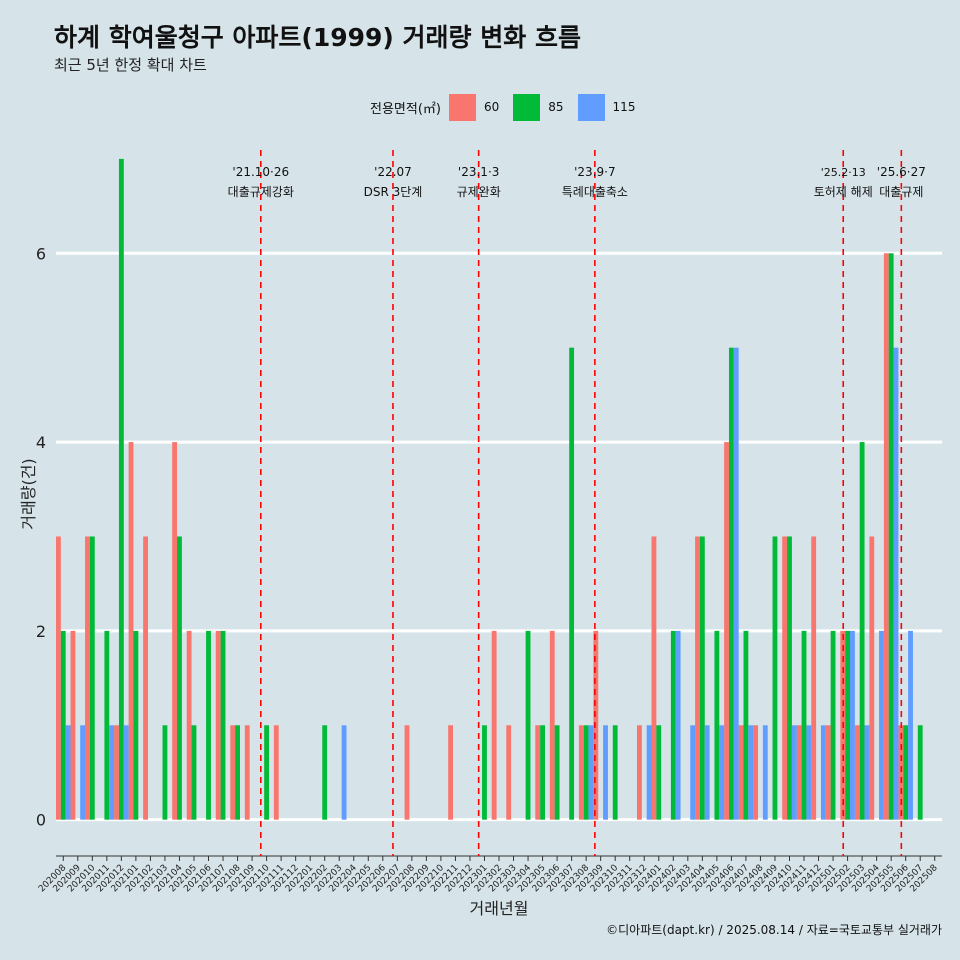 The width and height of the screenshot is (960, 960). What do you see at coordinates (393, 172) in the screenshot?
I see `event-date-label: '22.07` at bounding box center [393, 172].